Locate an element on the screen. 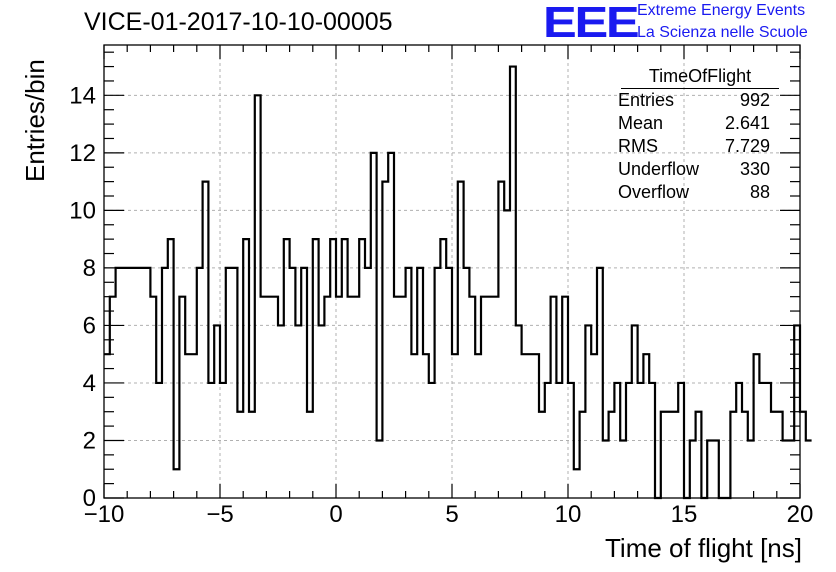 Image resolution: width=836 pixels, height=572 pixels. logo-line-2: La Scienza nelle Scuole is located at coordinates (722, 32).